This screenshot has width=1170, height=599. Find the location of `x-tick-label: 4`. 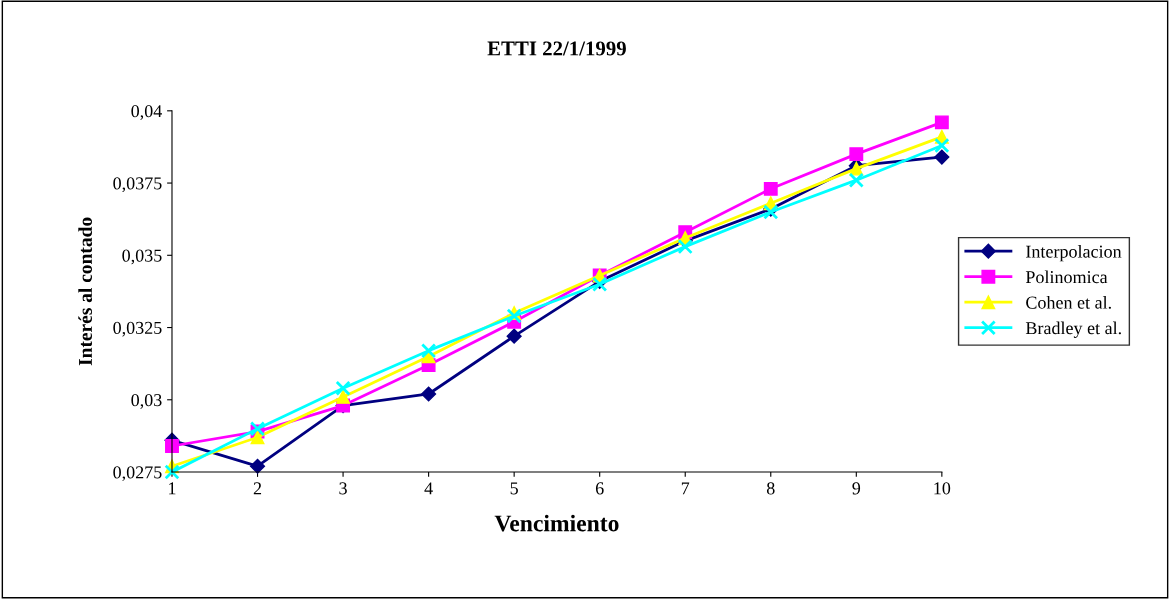

x-tick-label: 4 is located at coordinates (428, 488).